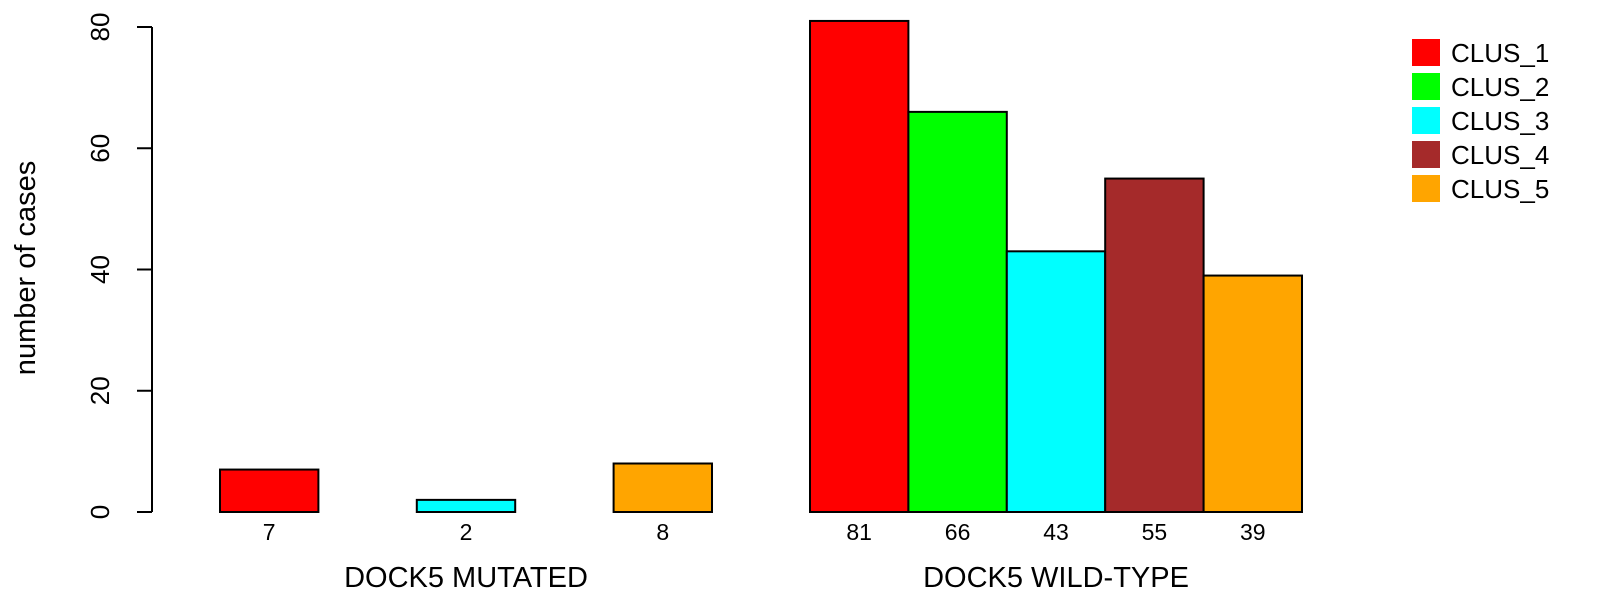  I want to click on bar-value-label: 7, so click(269, 532).